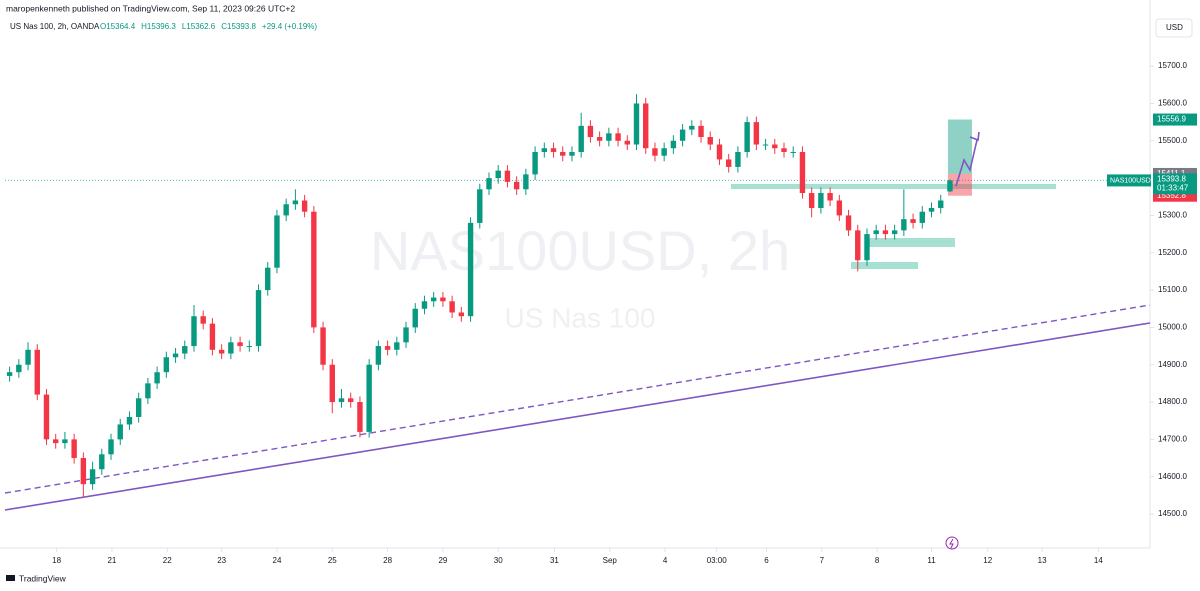 The width and height of the screenshot is (1200, 591). What do you see at coordinates (43, 578) in the screenshot?
I see `brand: TradingView` at bounding box center [43, 578].